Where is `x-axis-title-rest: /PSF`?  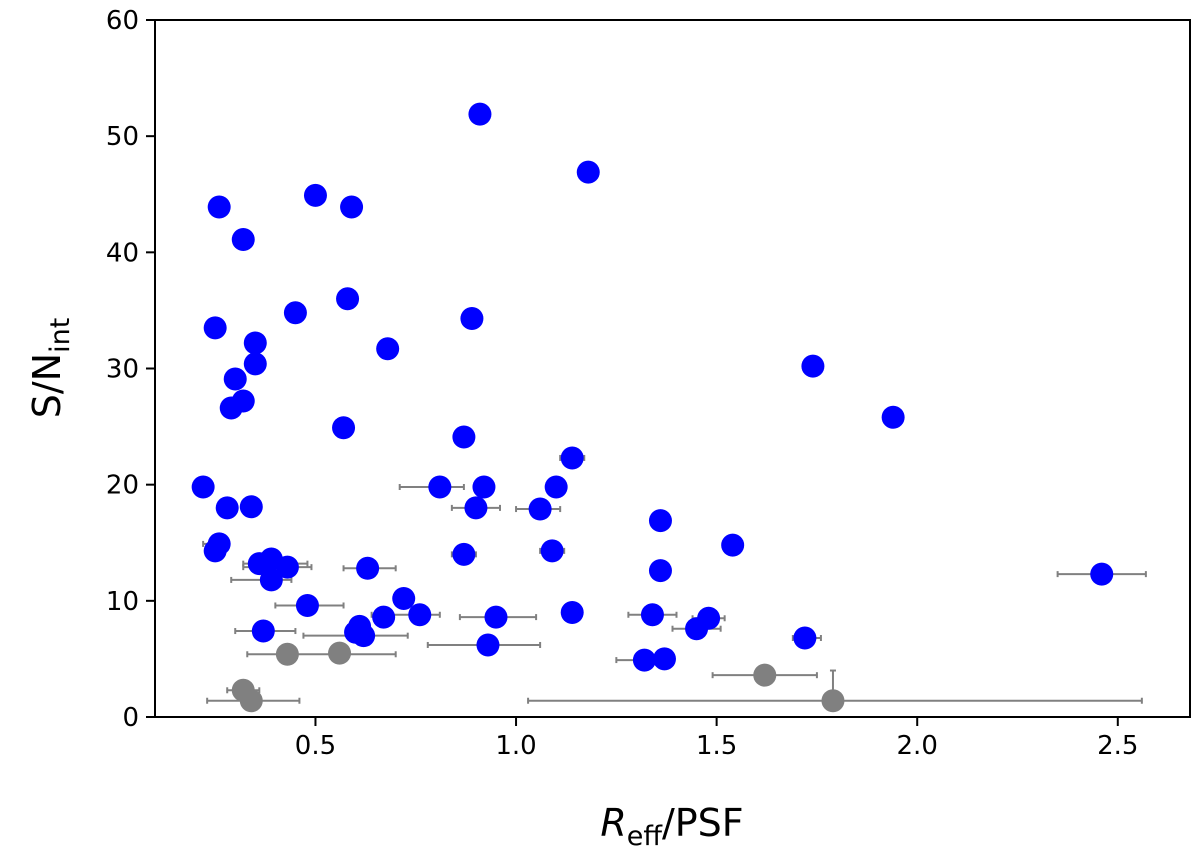
x-axis-title-rest: /PSF is located at coordinates (703, 823).